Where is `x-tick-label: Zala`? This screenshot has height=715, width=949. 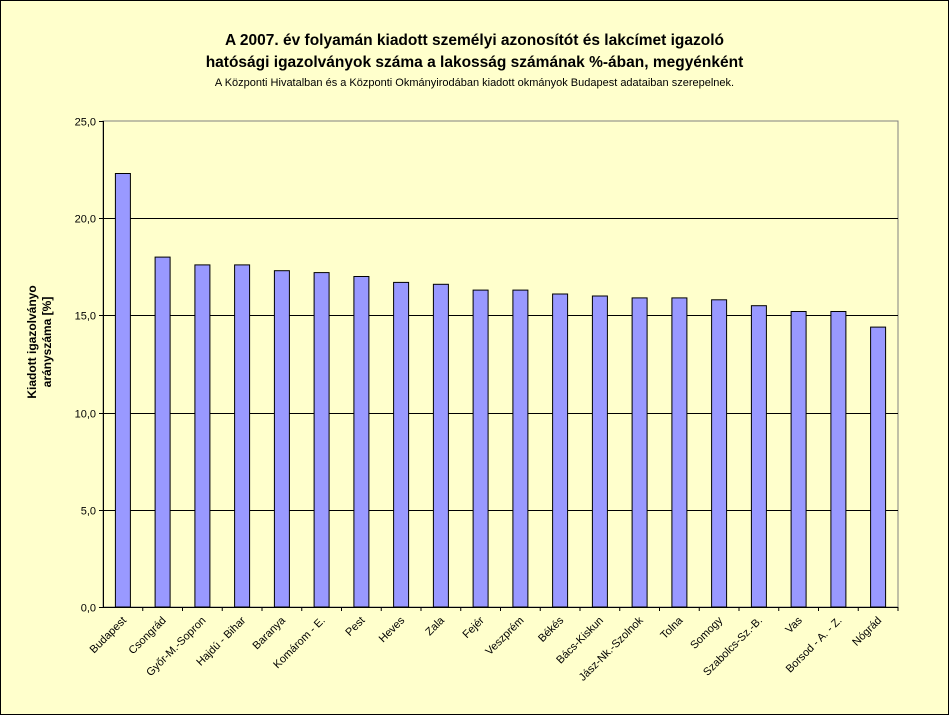
x-tick-label: Zala is located at coordinates (435, 626).